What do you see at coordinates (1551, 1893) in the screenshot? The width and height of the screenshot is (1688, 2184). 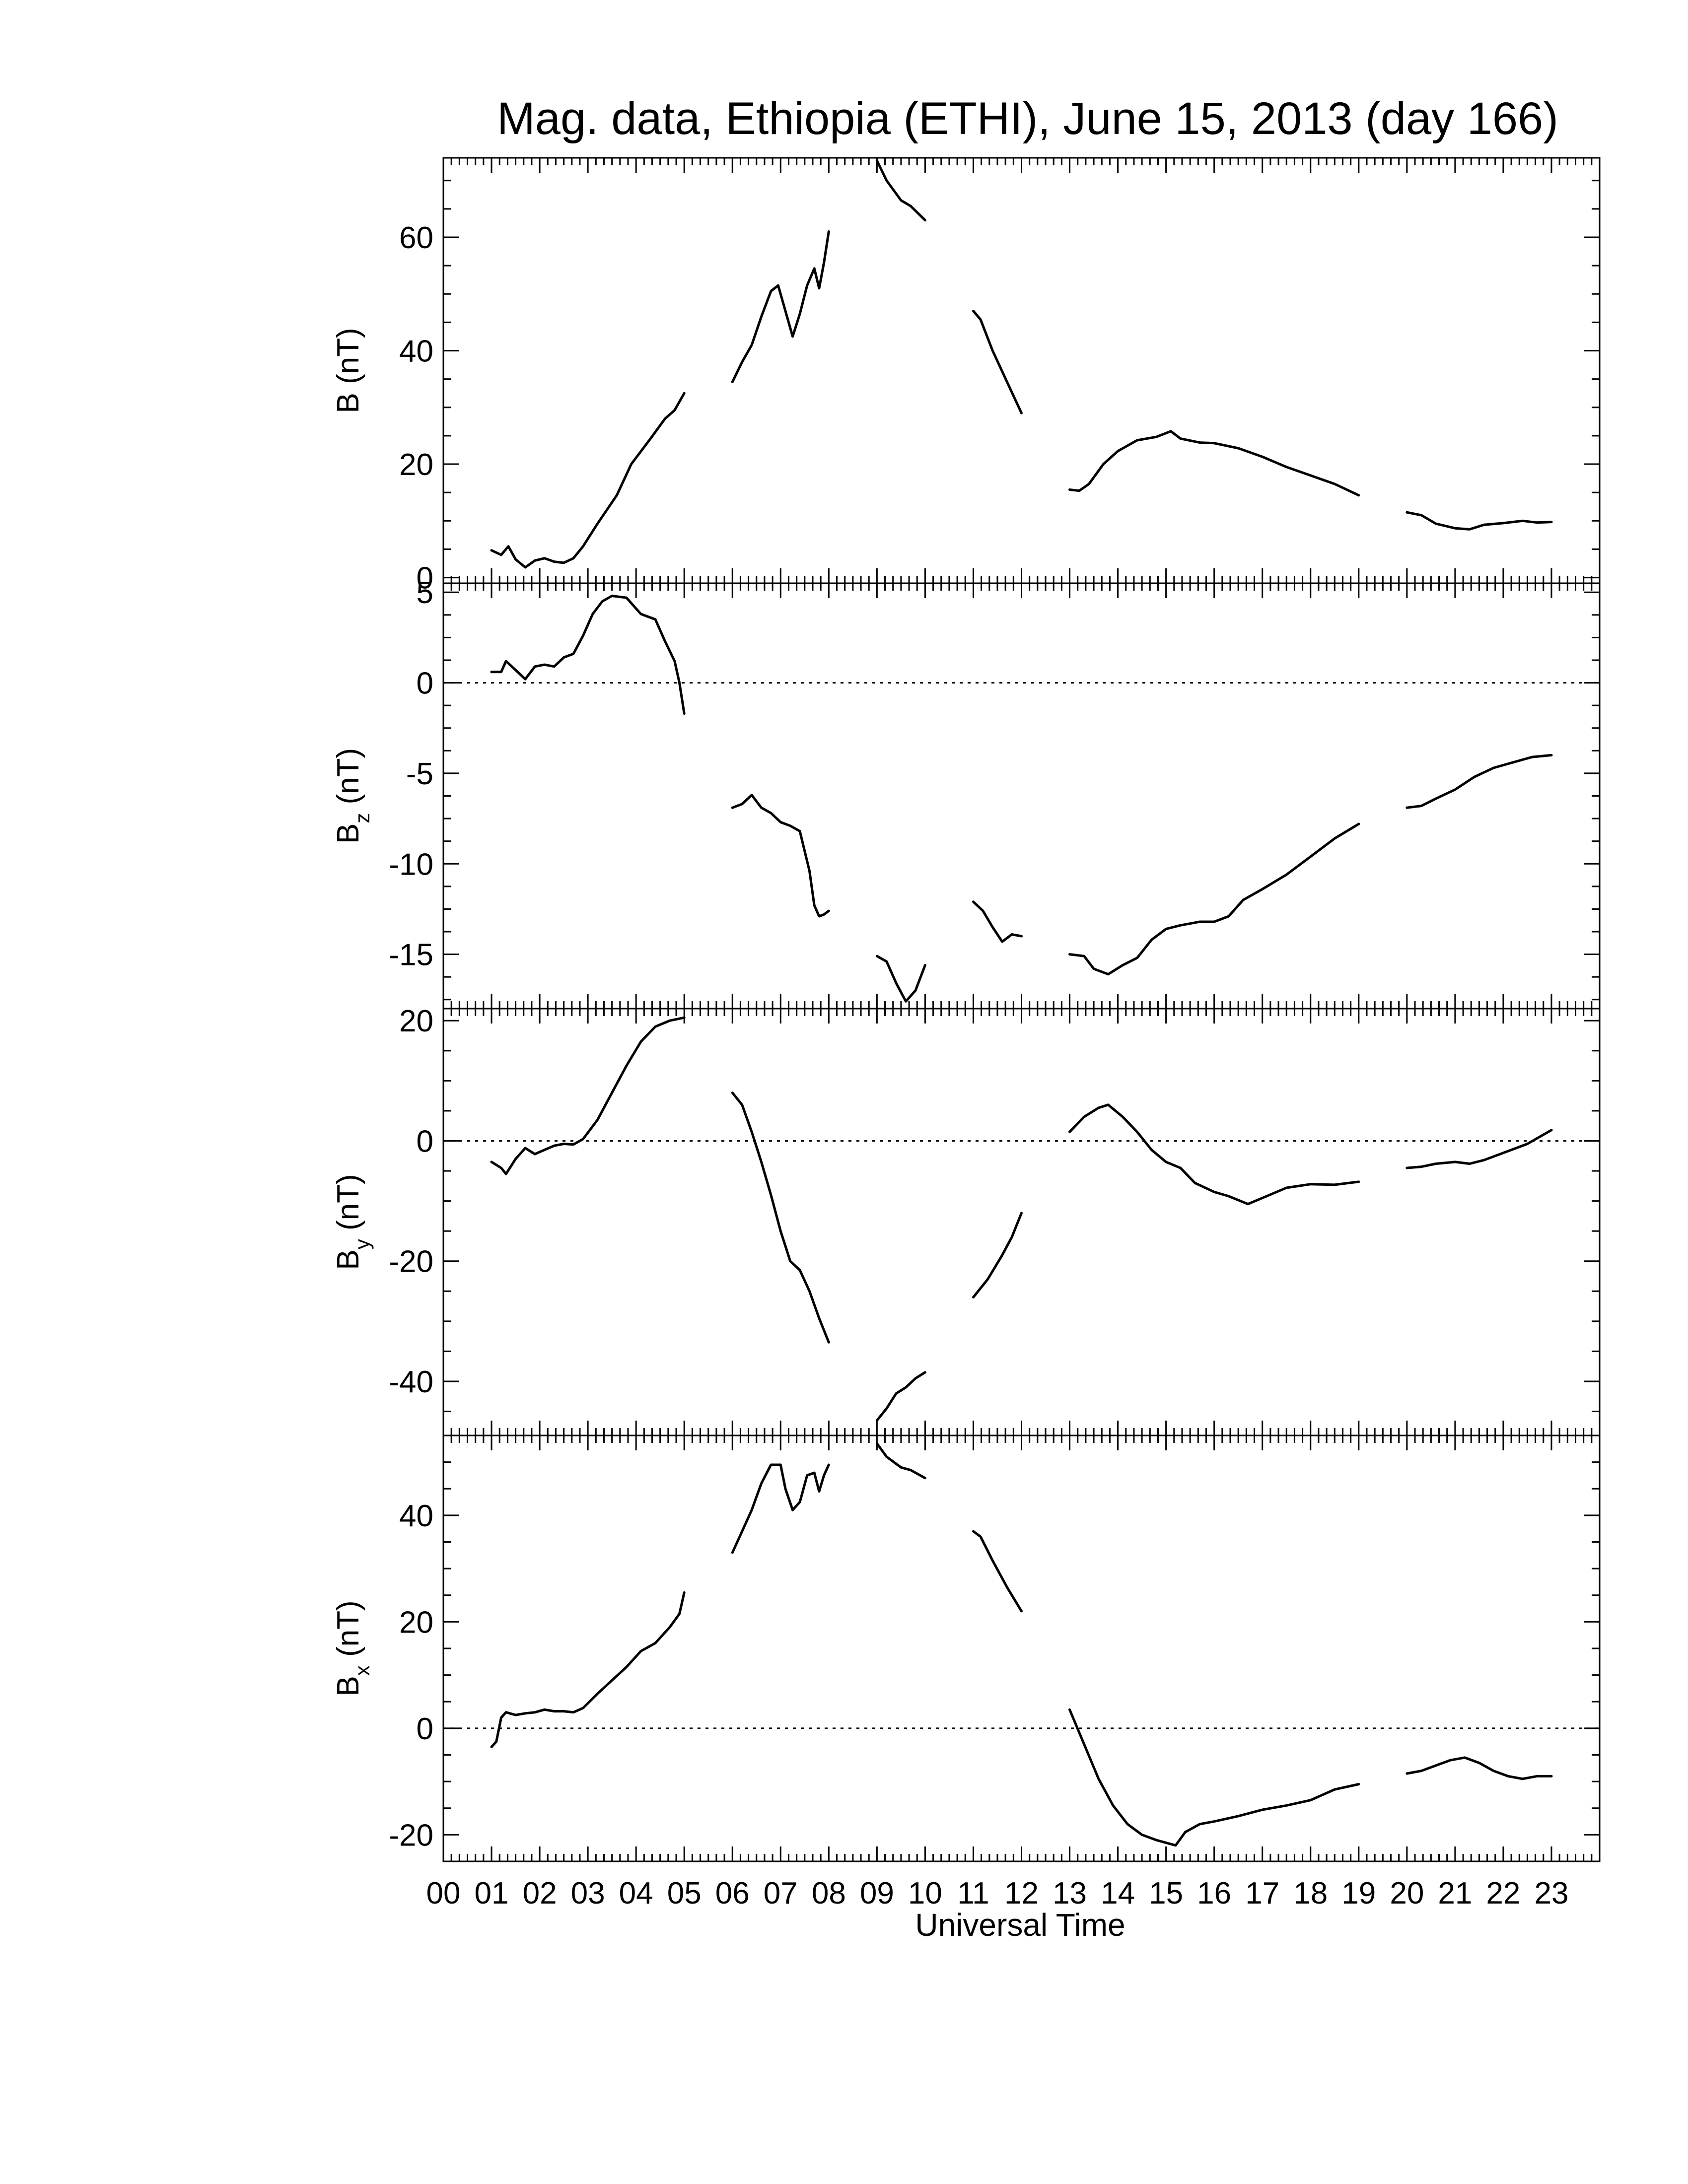 I see `x-tick-label: 23` at bounding box center [1551, 1893].